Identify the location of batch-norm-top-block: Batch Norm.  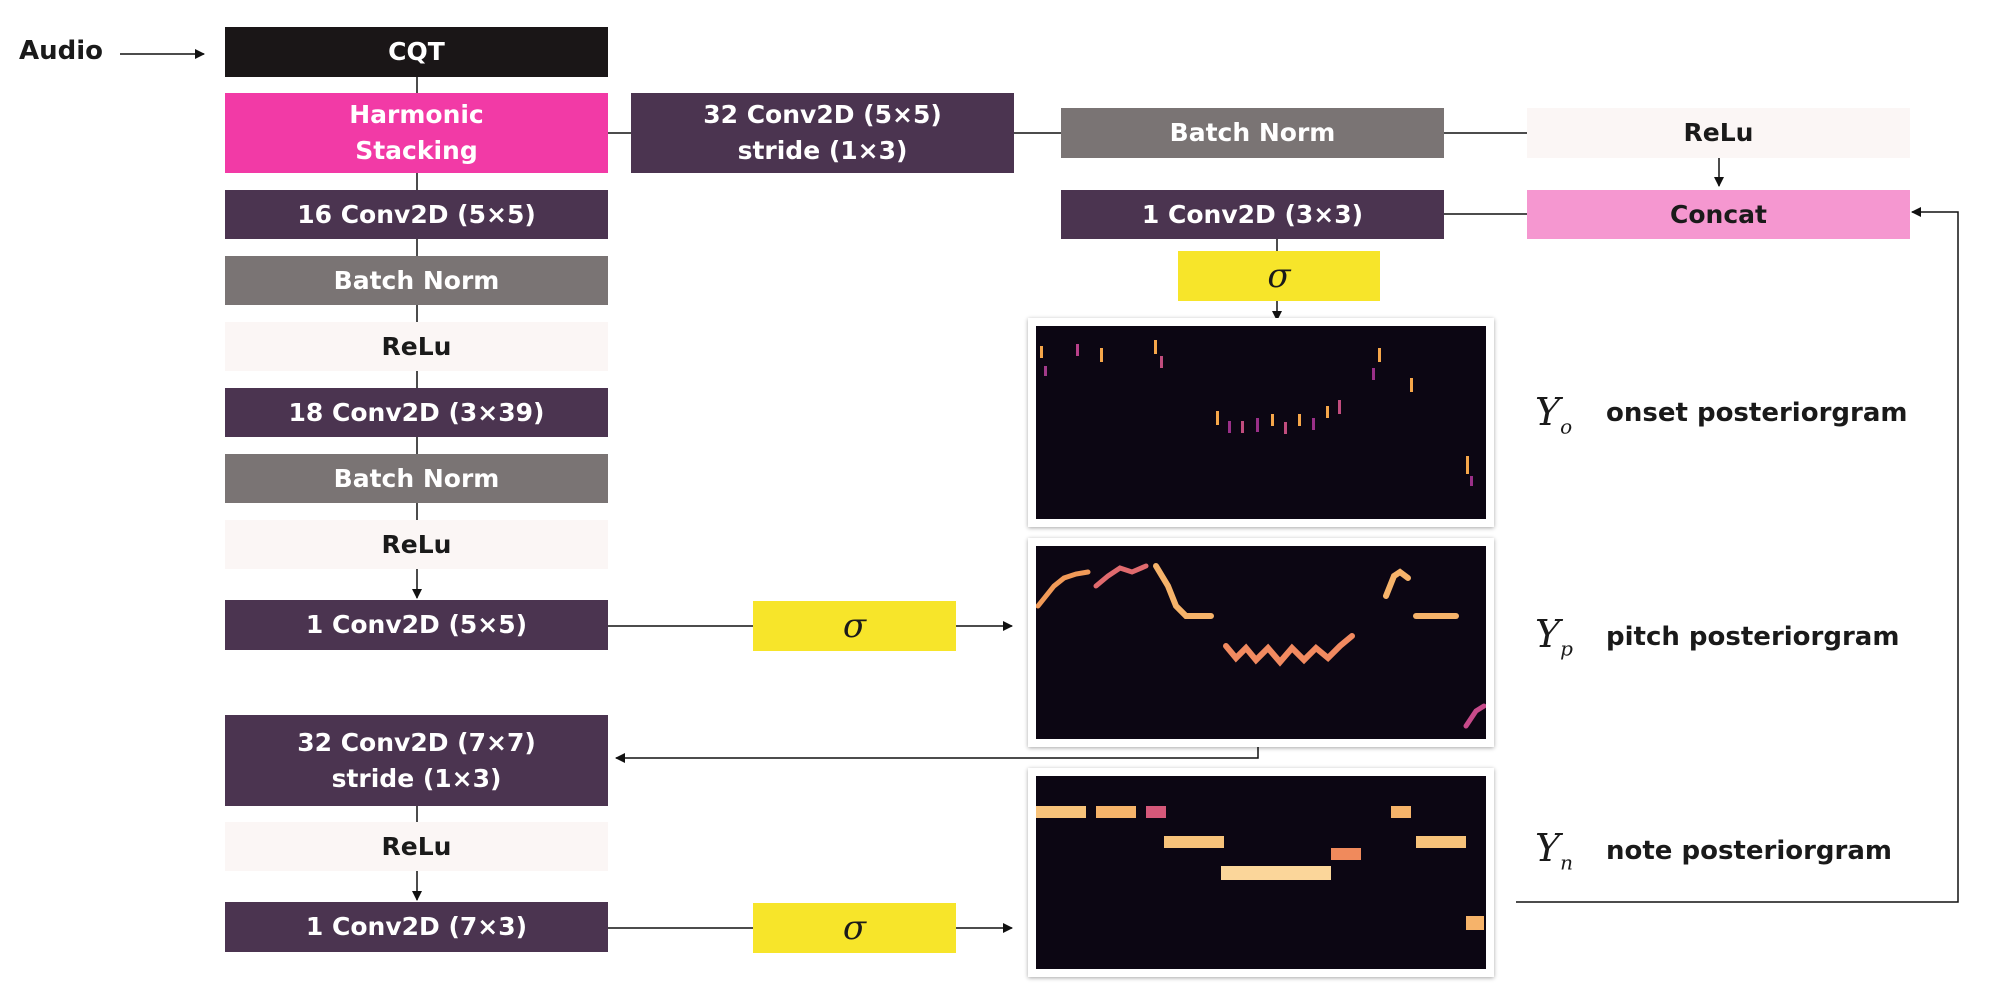
(1252, 133).